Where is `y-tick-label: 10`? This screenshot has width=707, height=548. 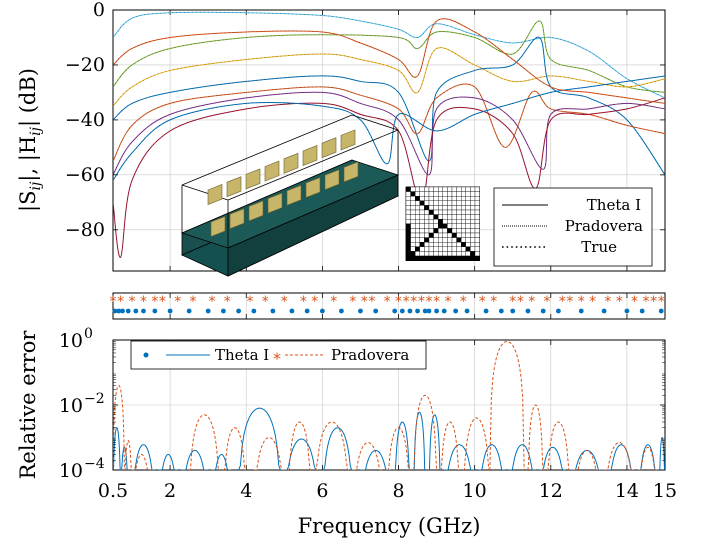 y-tick-label: 10 is located at coordinates (71, 406).